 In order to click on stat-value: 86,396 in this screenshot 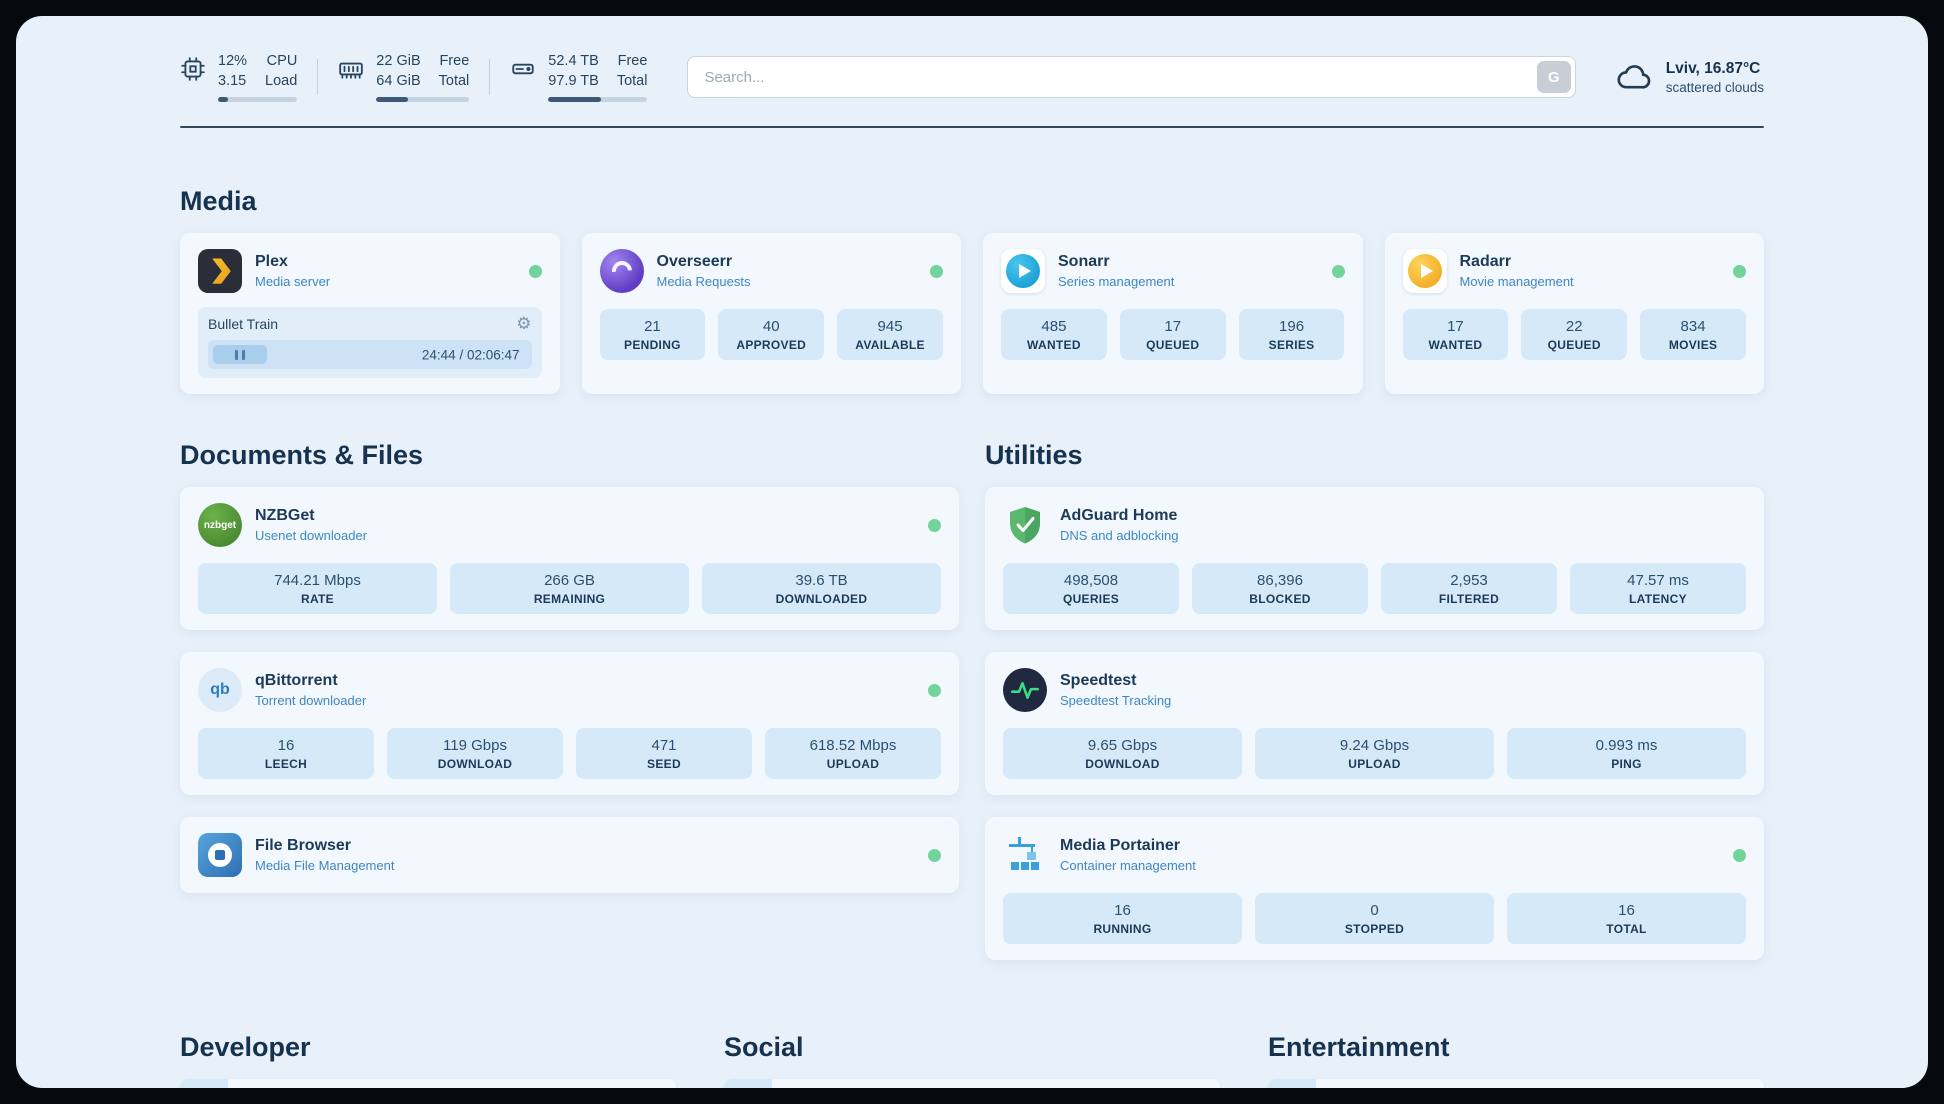, I will do `click(1280, 581)`.